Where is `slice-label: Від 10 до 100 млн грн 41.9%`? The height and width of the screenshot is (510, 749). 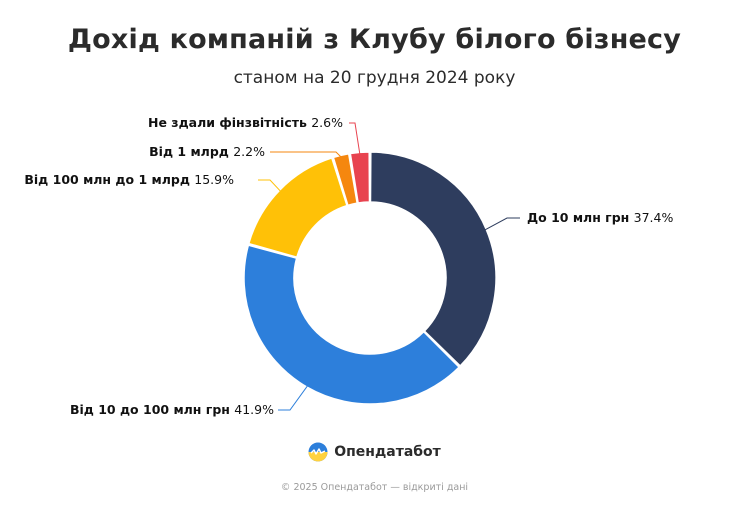 slice-label: Від 10 до 100 млн грн 41.9% is located at coordinates (172, 409).